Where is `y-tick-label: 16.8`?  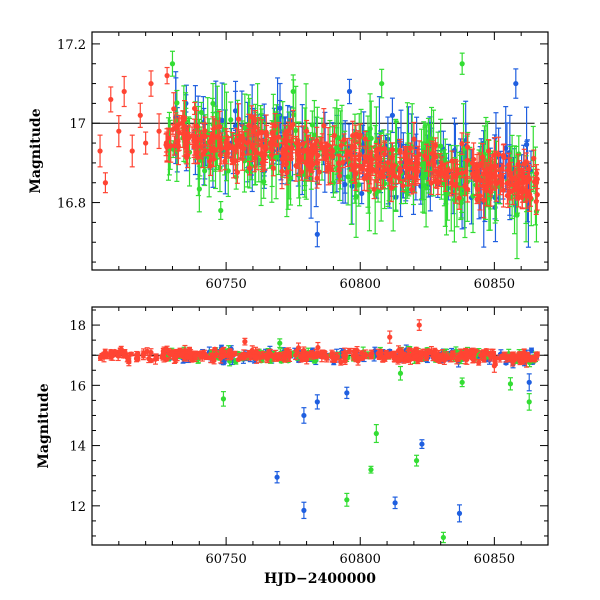 y-tick-label: 16.8 is located at coordinates (71, 204).